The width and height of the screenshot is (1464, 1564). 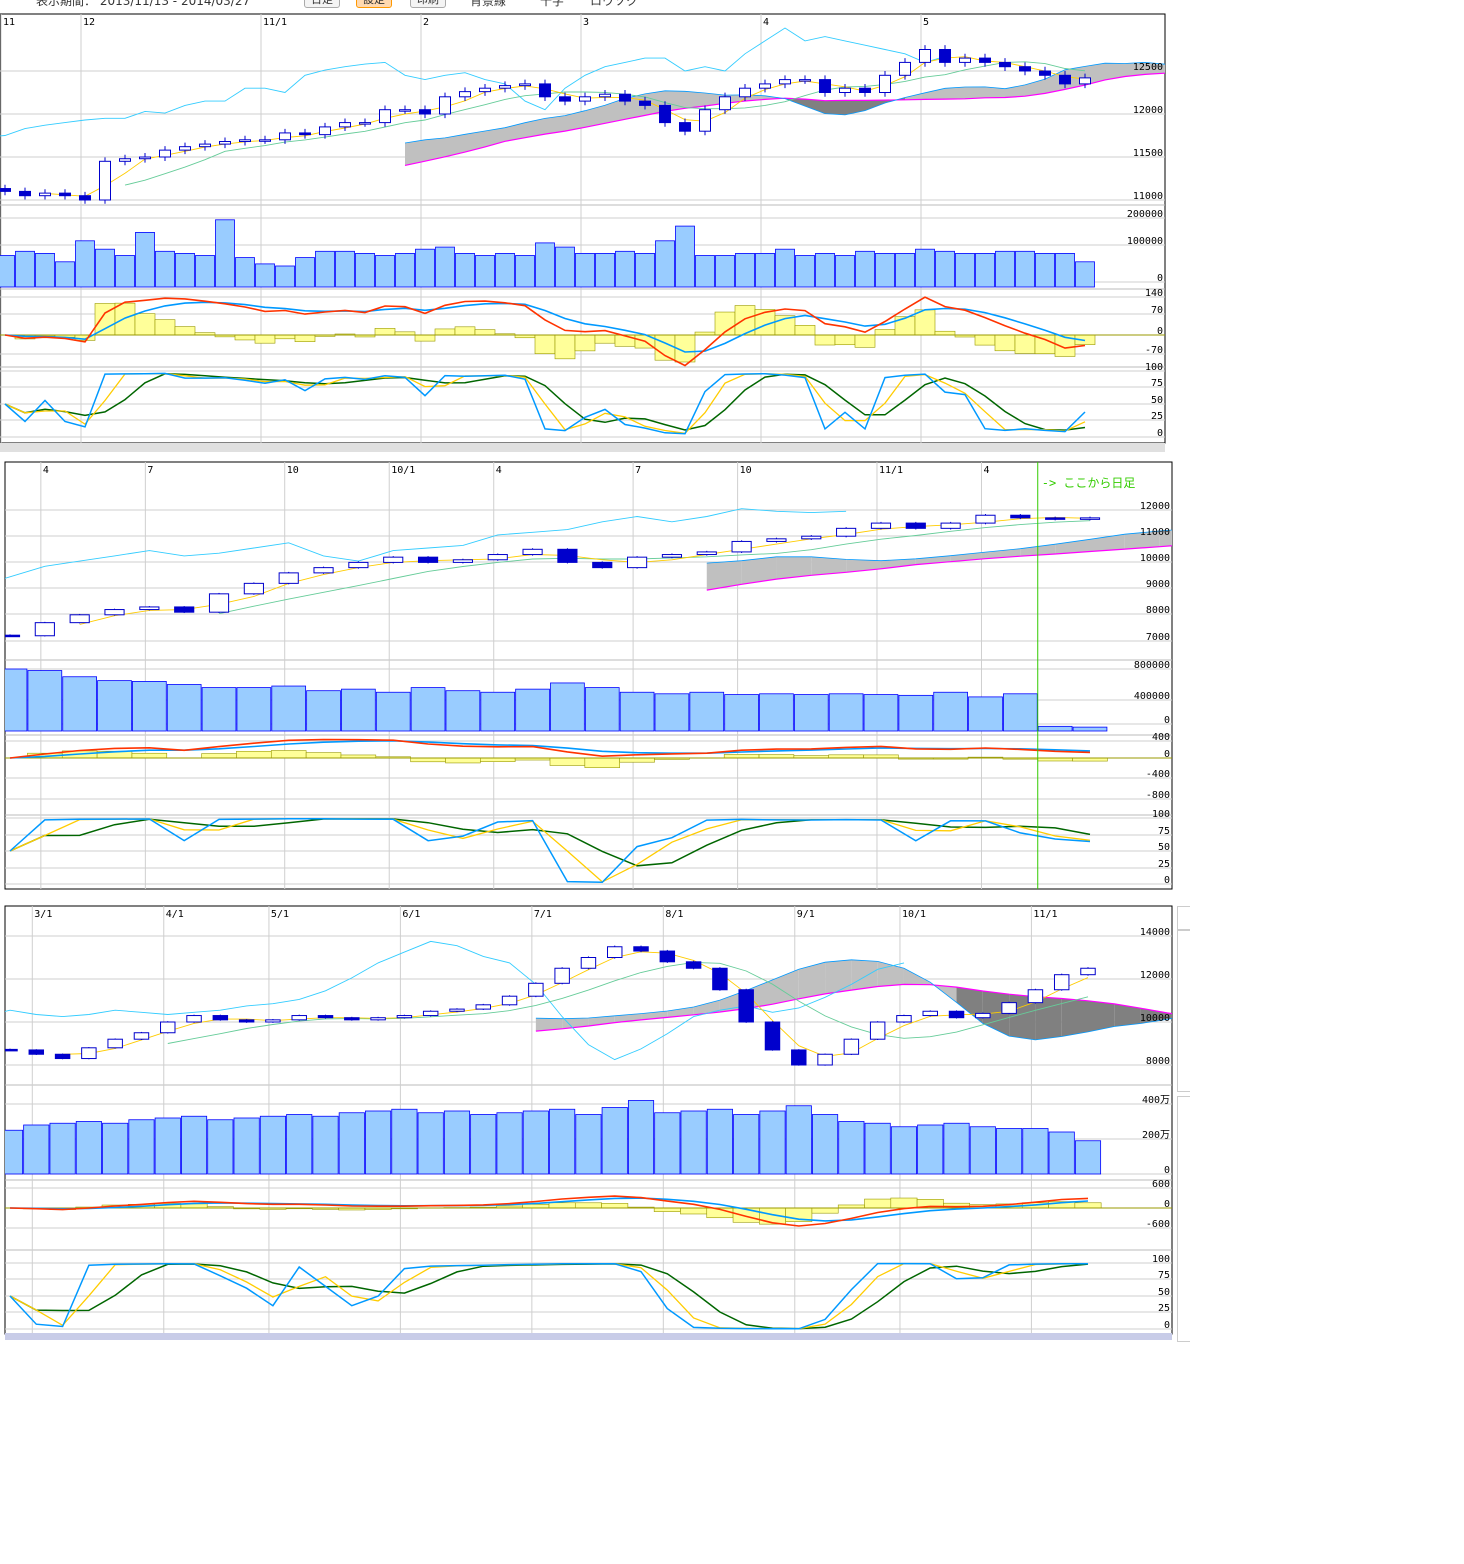 What do you see at coordinates (1167, 1325) in the screenshot?
I see `stochastic-axis-label: 0` at bounding box center [1167, 1325].